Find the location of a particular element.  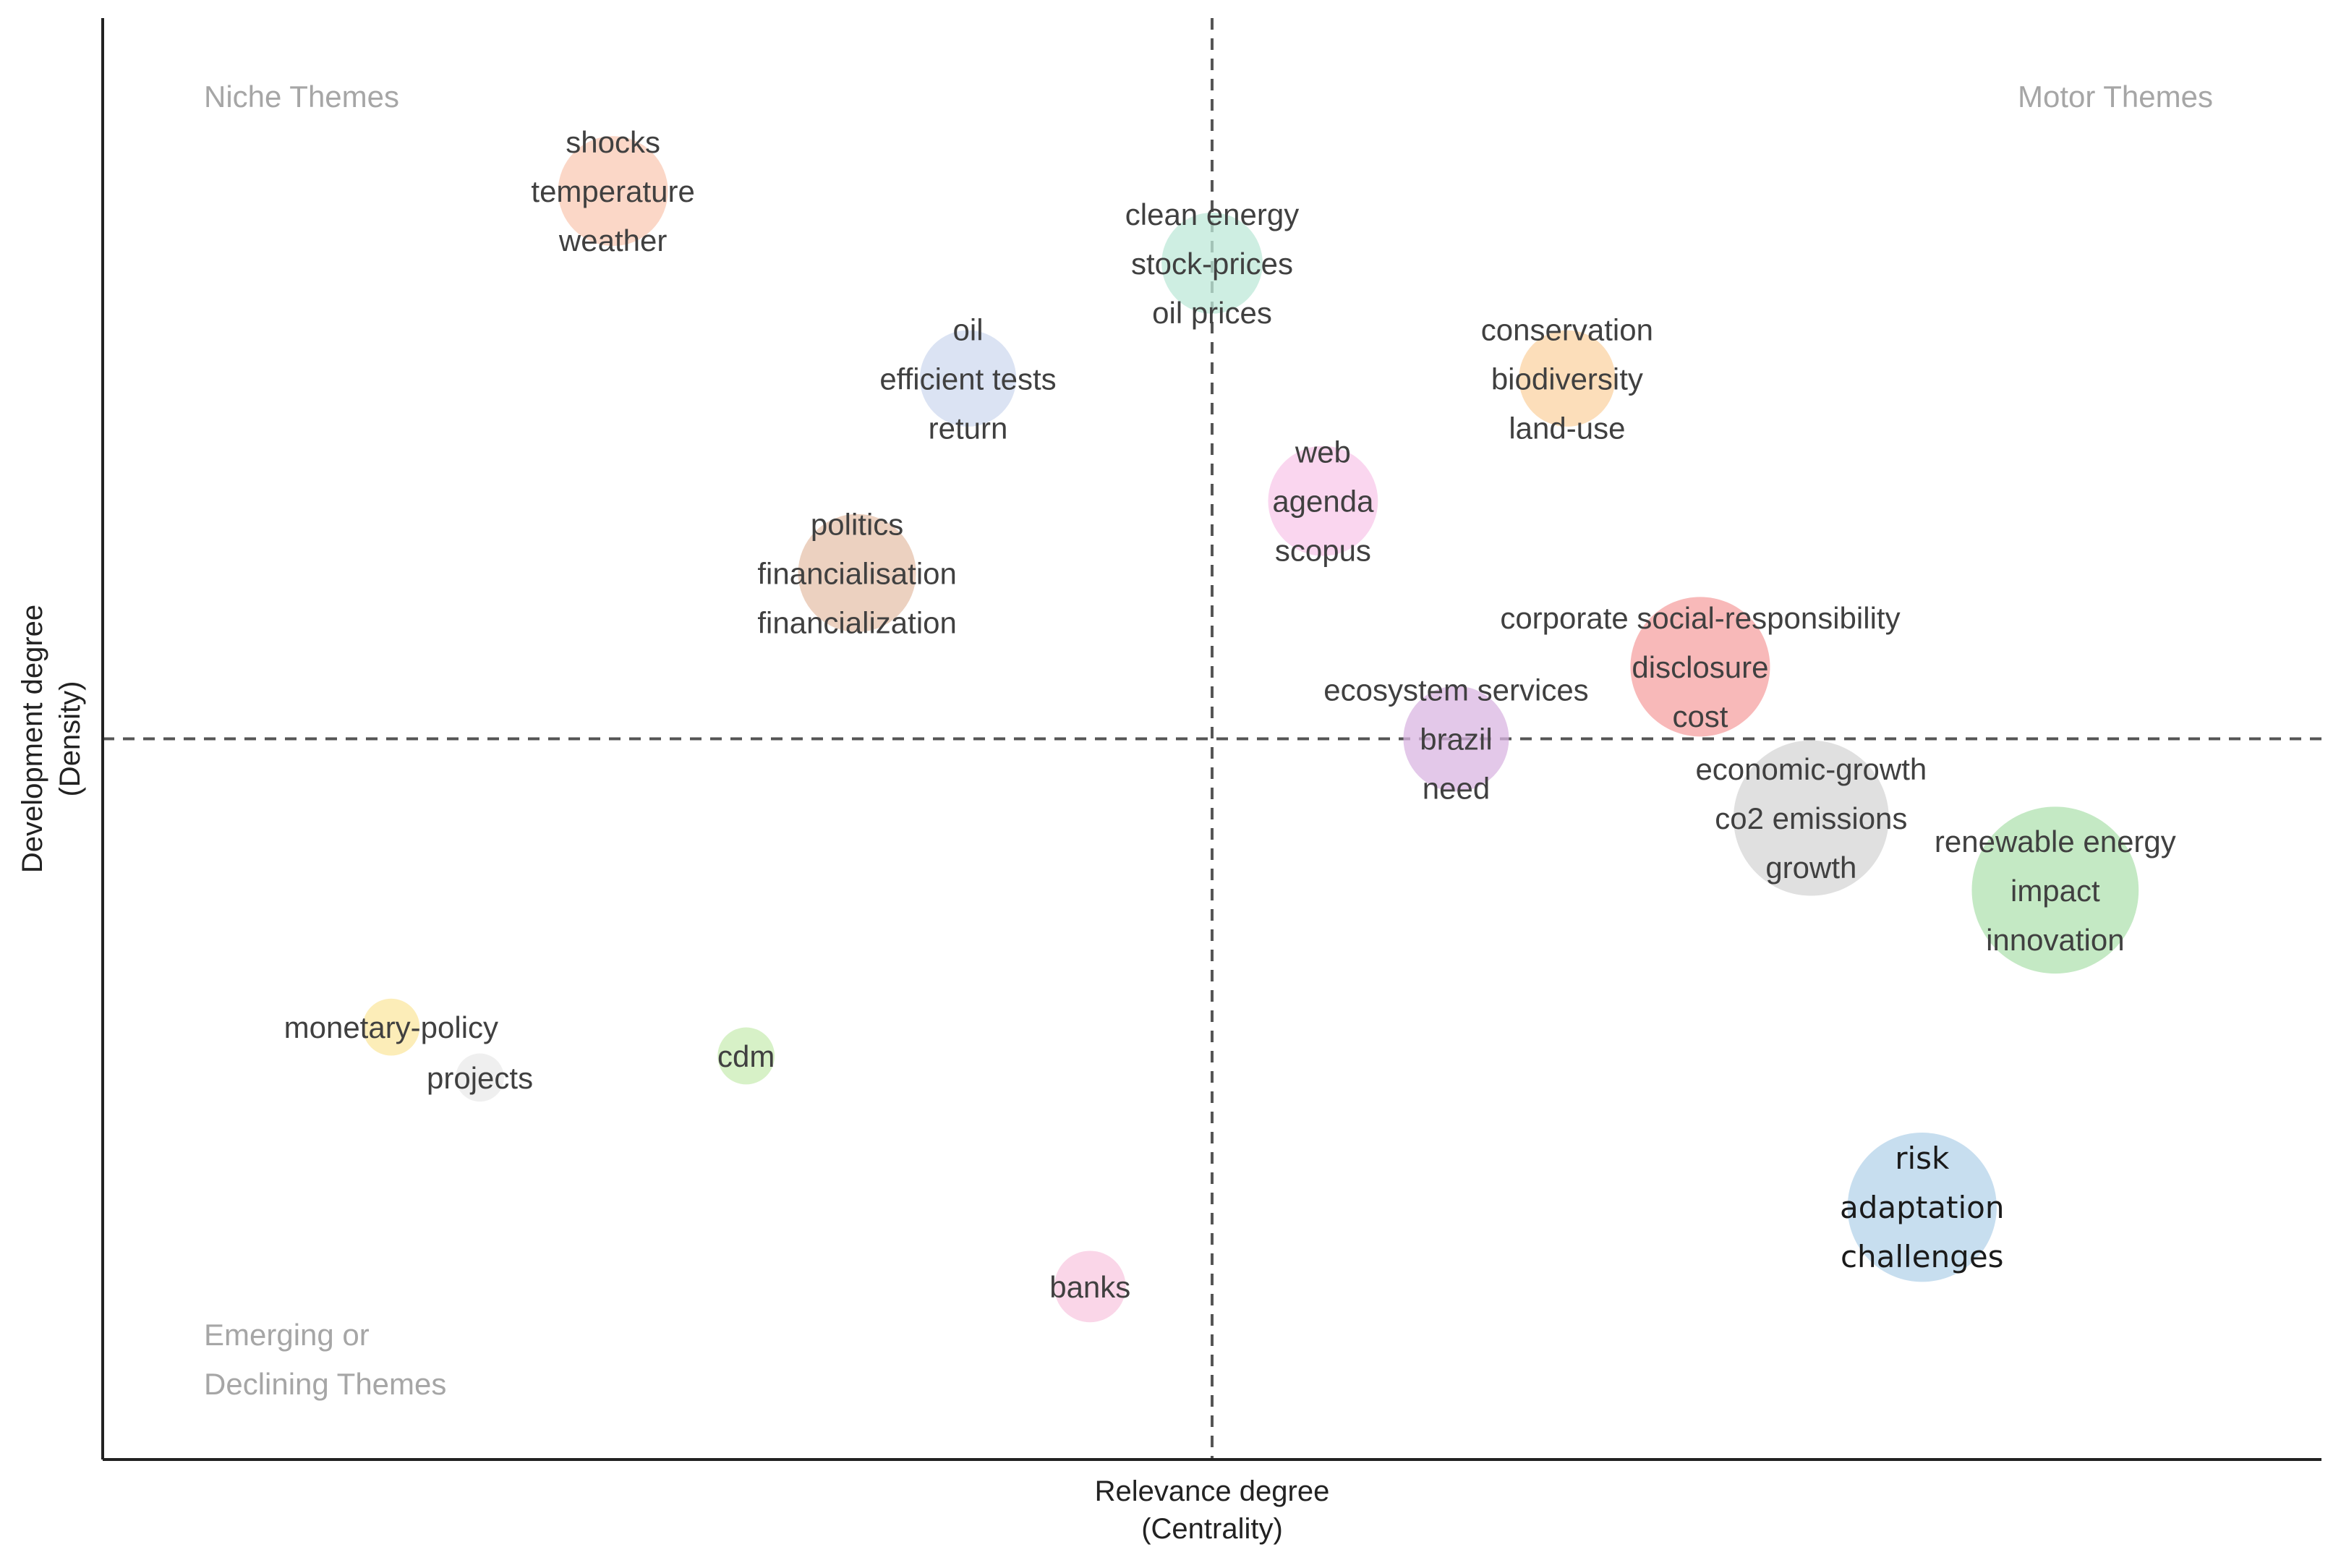

x-axis-title: Relevance degree (Centrality) is located at coordinates (1212, 1510).